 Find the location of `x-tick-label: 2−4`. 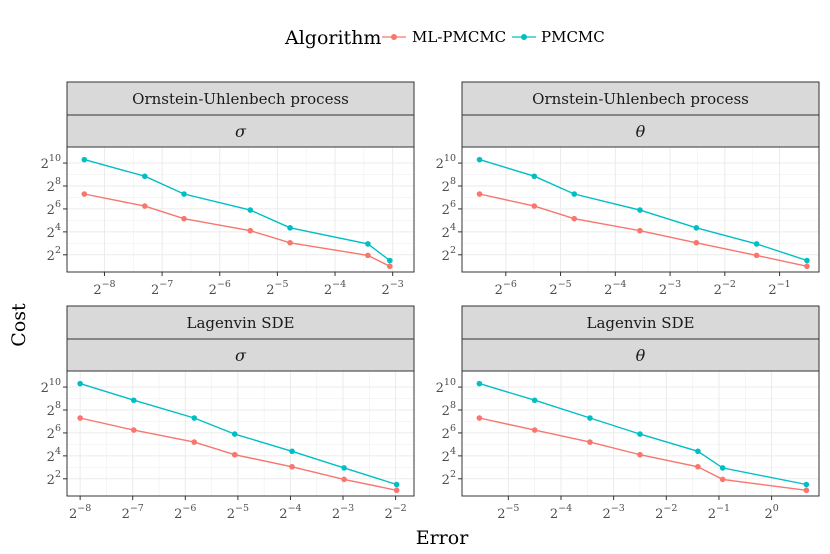

x-tick-label: 2−4 is located at coordinates (335, 288).